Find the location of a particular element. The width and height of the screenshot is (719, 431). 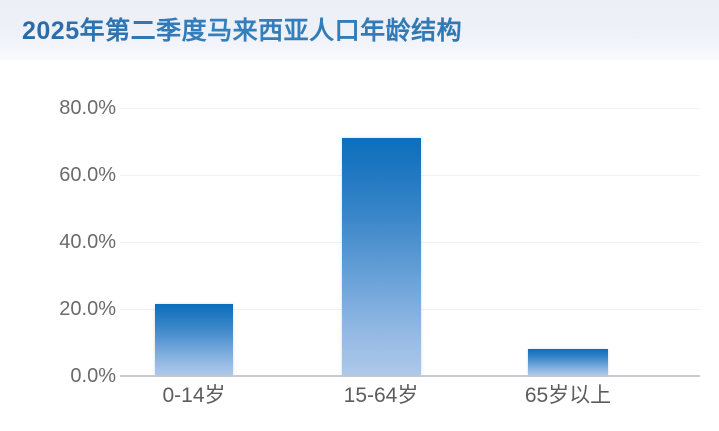

x-tick-label-15-64: 15-64岁 is located at coordinates (381, 395).